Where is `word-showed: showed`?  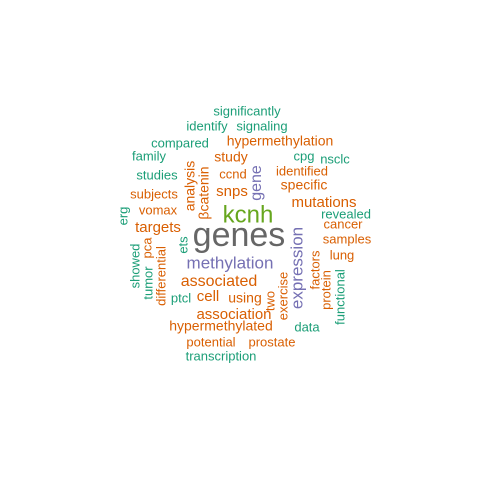
word-showed: showed is located at coordinates (134, 266).